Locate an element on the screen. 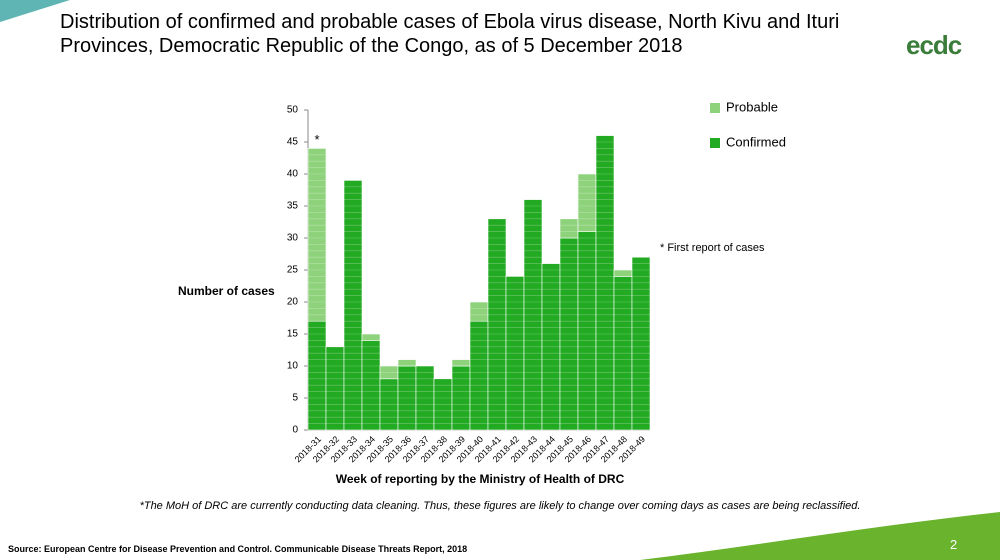 This screenshot has height=560, width=1000. legend-label: Probable is located at coordinates (752, 106).